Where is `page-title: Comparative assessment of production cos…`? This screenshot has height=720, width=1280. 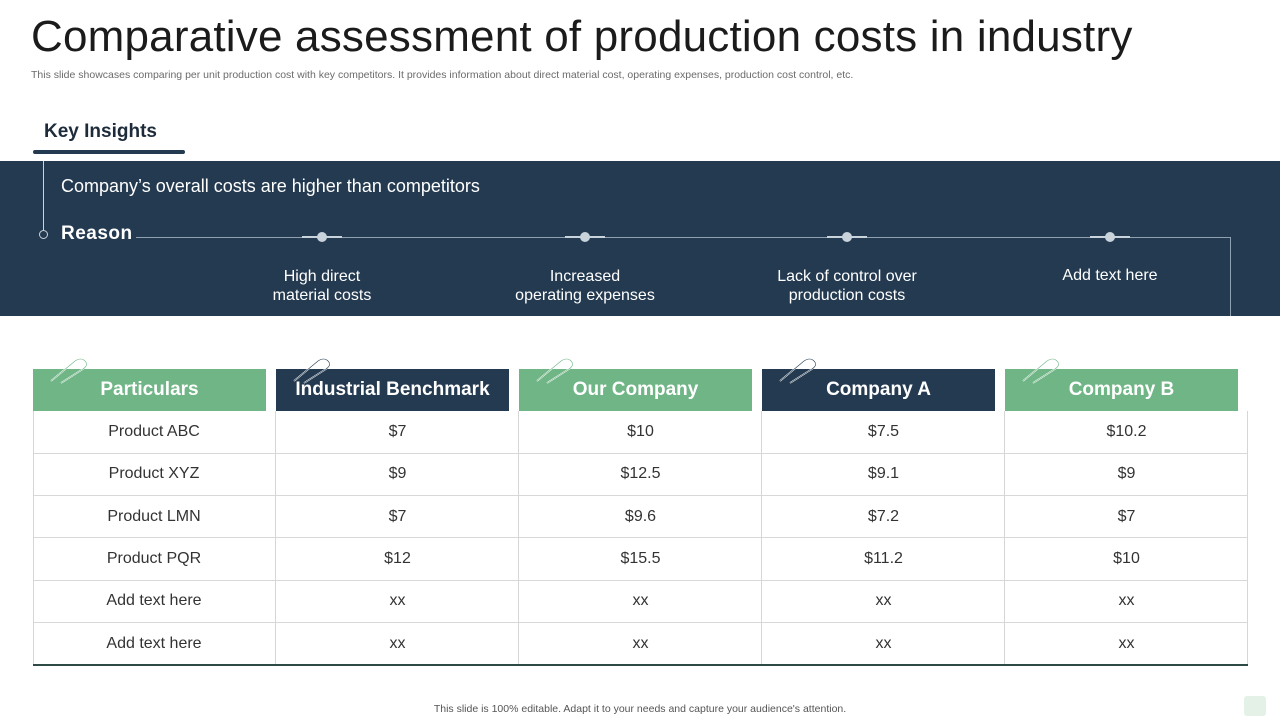
page-title: Comparative assessment of production cos… is located at coordinates (582, 36).